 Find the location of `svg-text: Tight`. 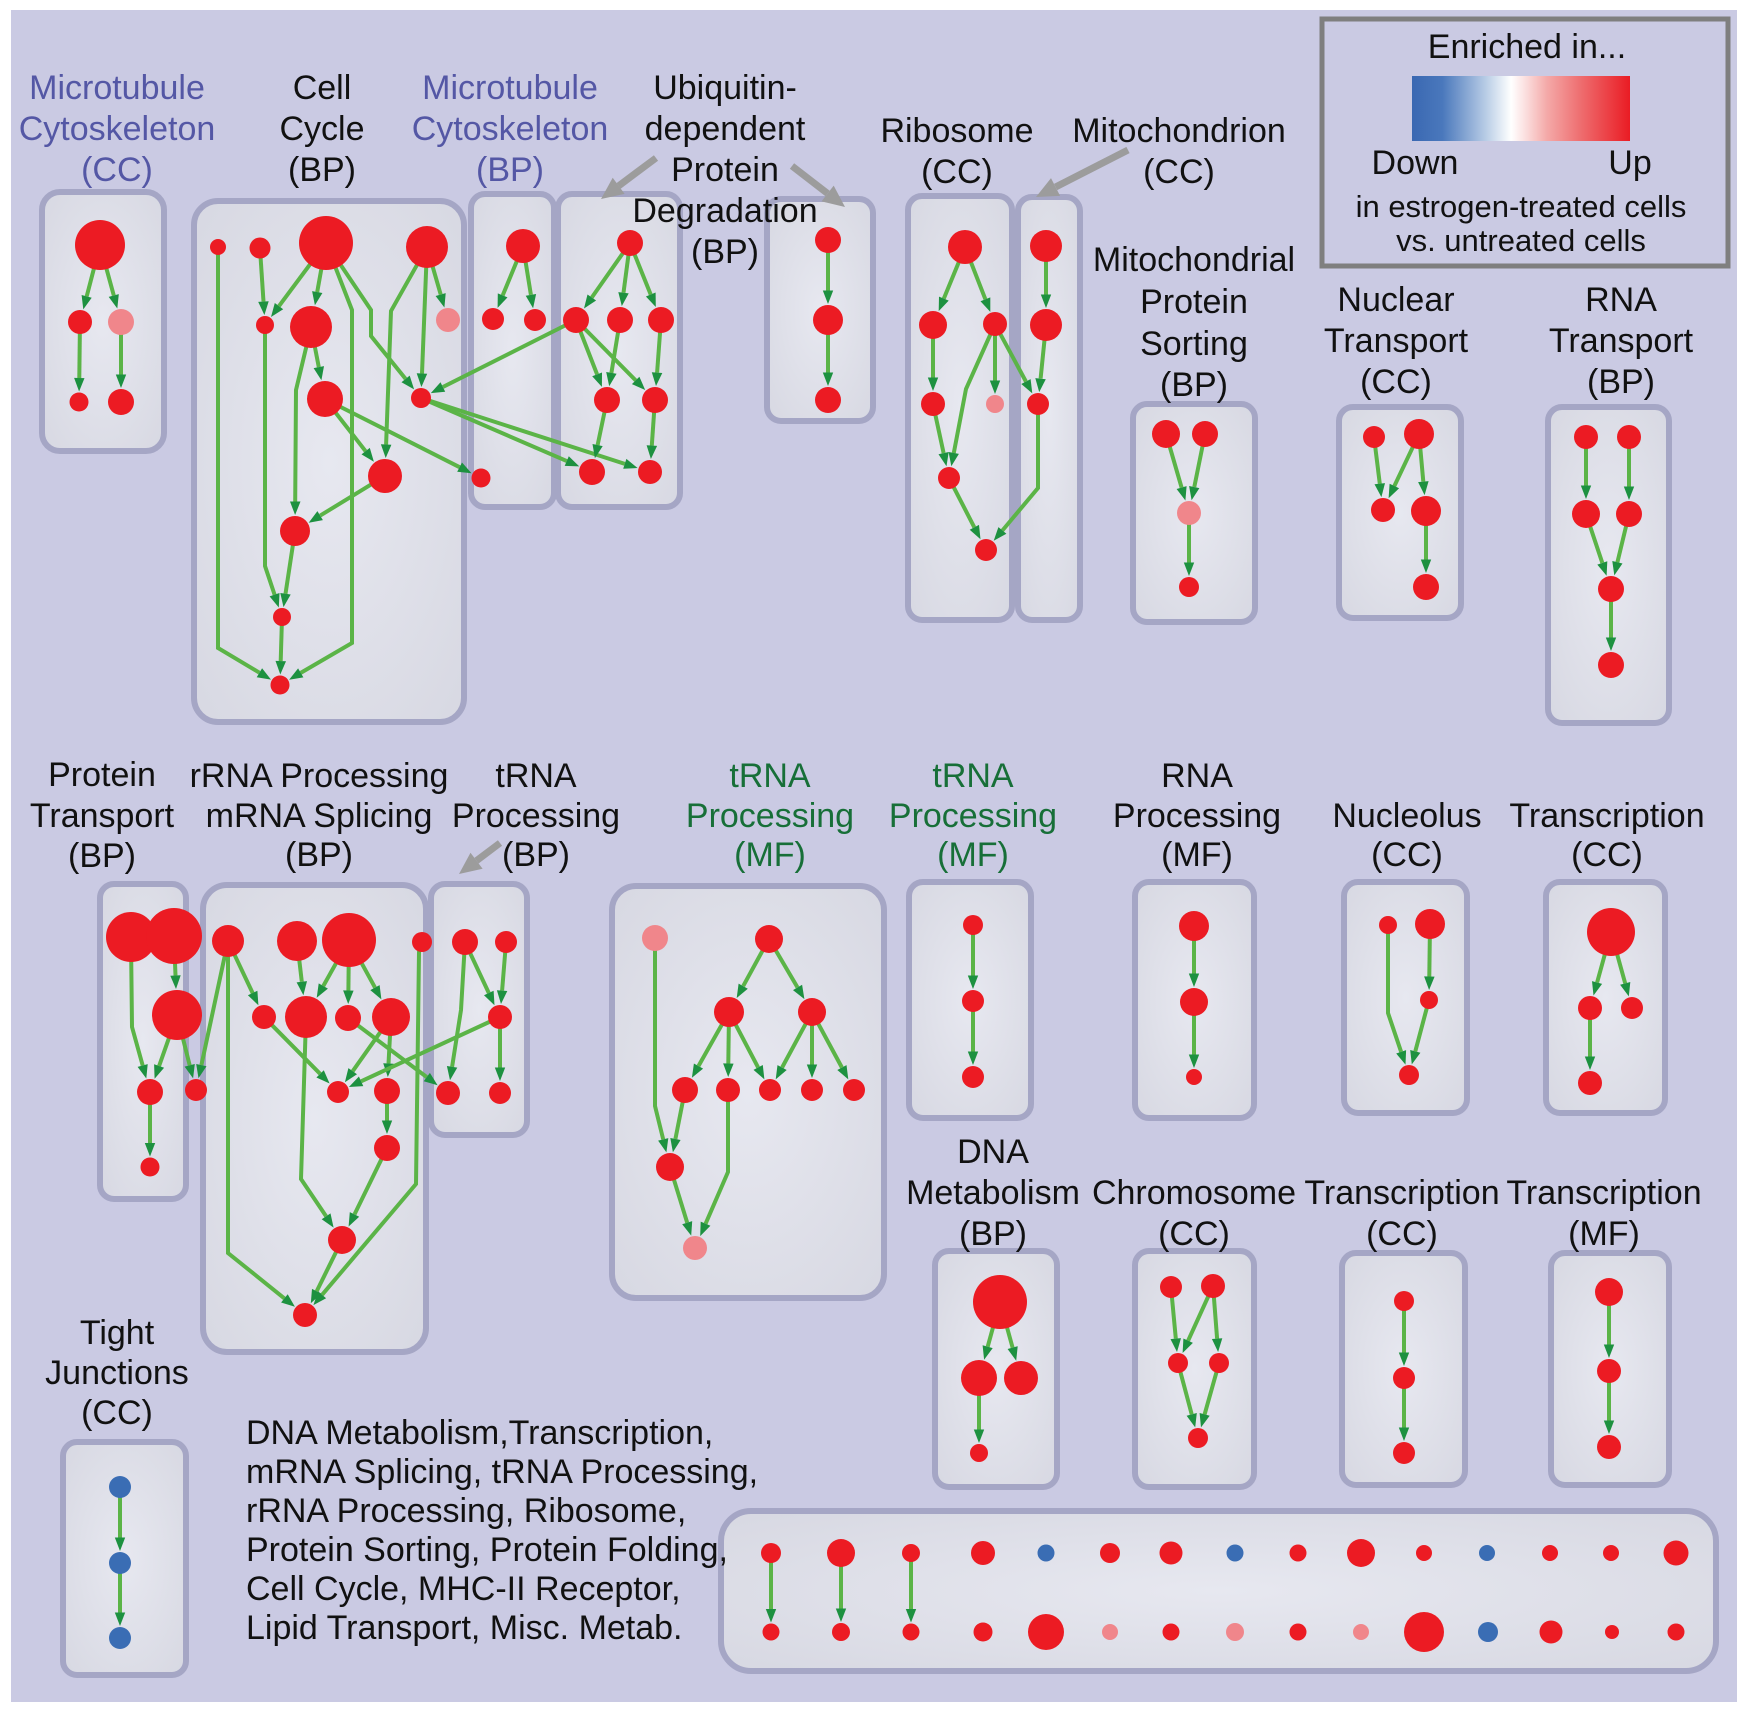

svg-text: Tight is located at coordinates (117, 1333).